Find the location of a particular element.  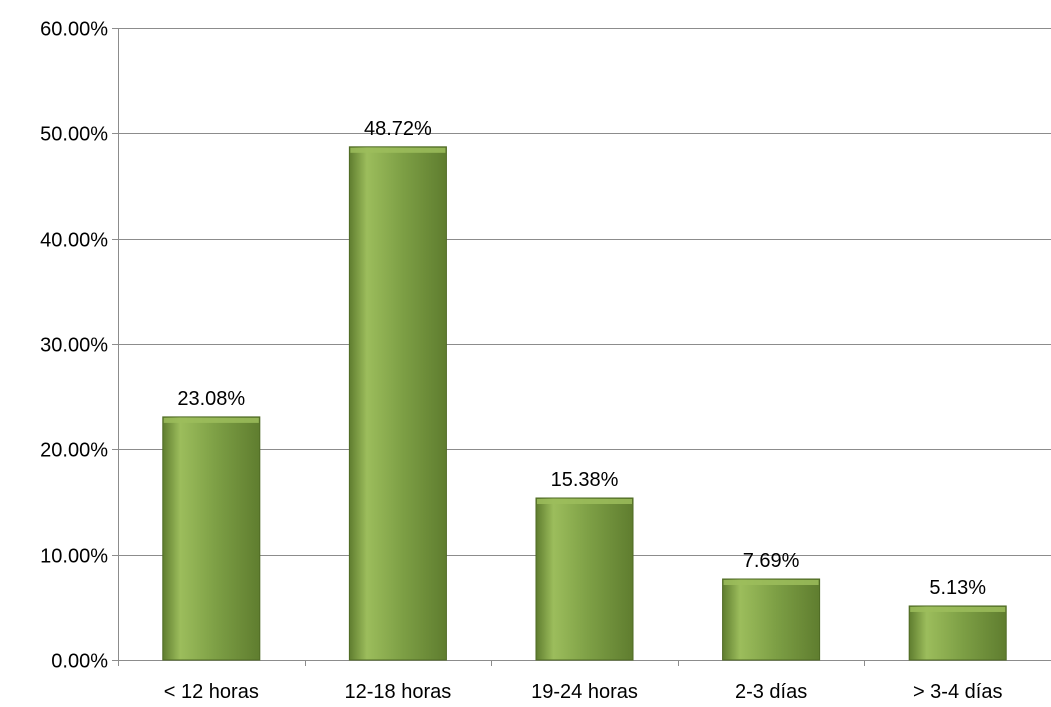

data-label: 7.69% is located at coordinates (771, 561).